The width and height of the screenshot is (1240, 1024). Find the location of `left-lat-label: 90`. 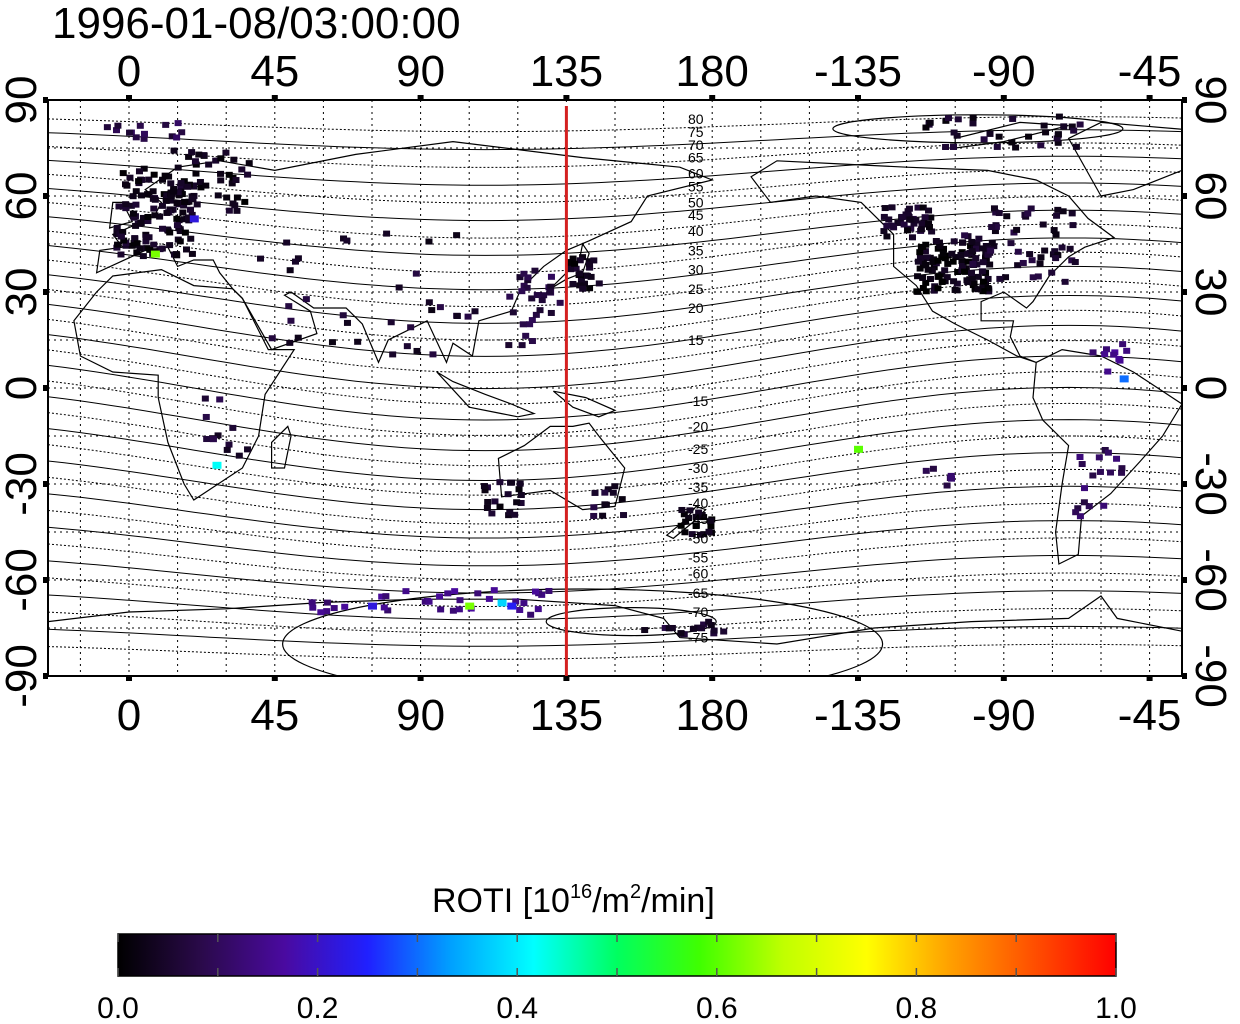

left-lat-label: 90 is located at coordinates (23, 100).